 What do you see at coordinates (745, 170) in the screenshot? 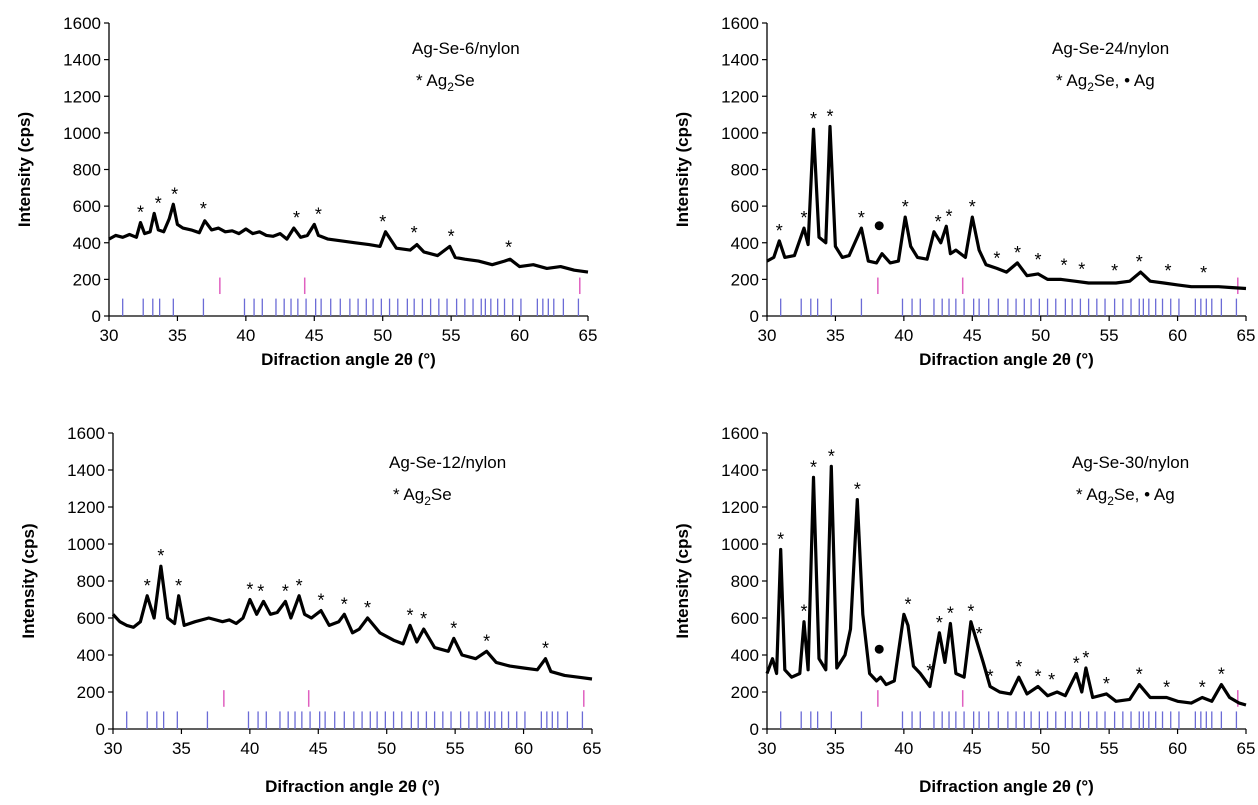
I see `y-tick-label: 800` at bounding box center [745, 170].